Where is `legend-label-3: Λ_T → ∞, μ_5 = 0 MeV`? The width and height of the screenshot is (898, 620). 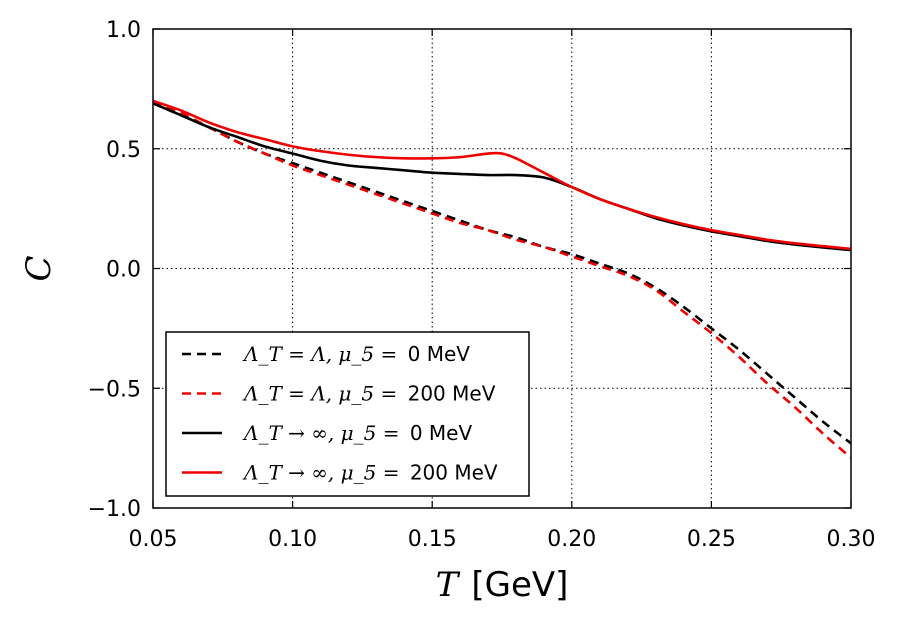
legend-label-3: Λ_T → ∞, μ_5 = 0 MeV is located at coordinates (357, 433).